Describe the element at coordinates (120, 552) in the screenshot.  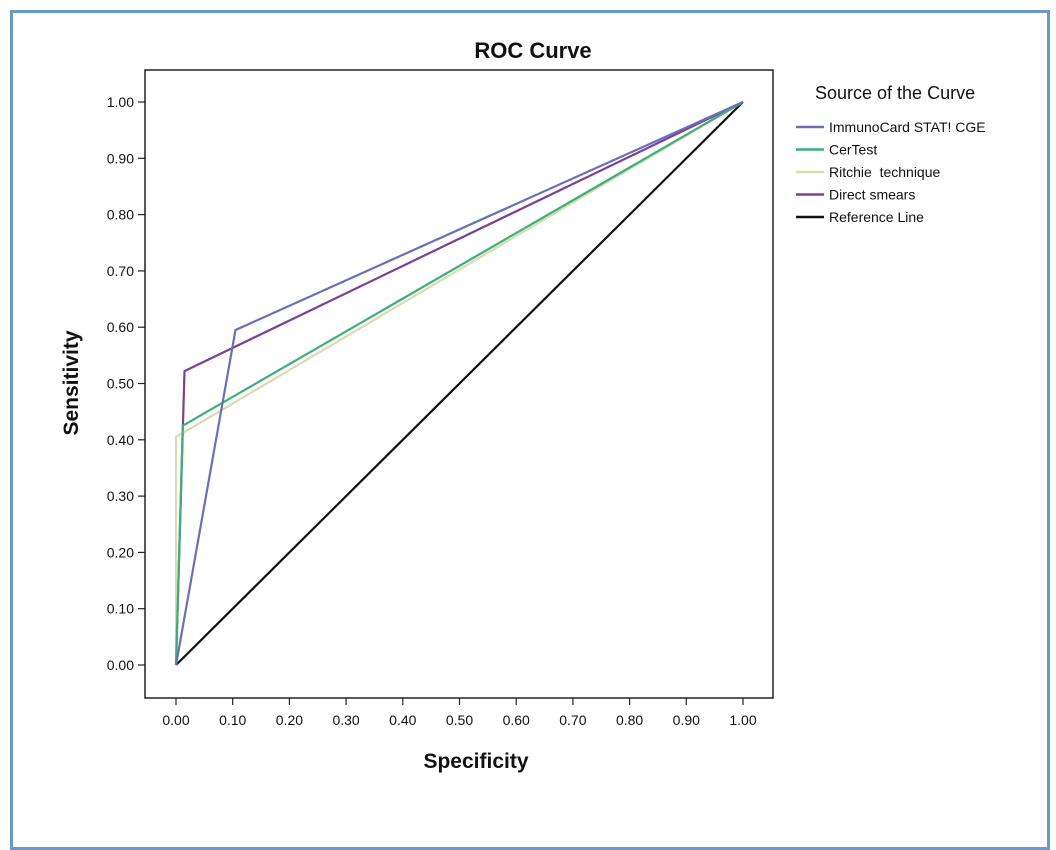
I see `y-tick-label: 0.20` at that location.